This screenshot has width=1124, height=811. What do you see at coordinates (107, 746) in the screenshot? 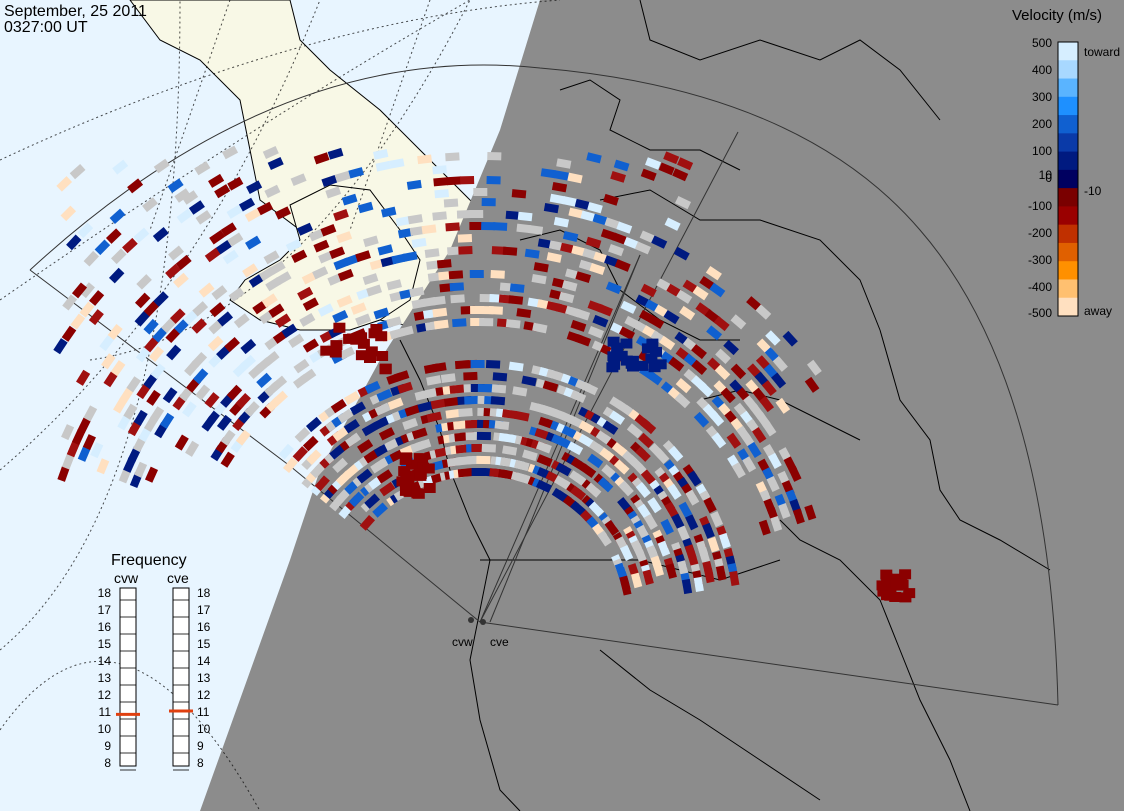
I see `frequency-scale-label: 9` at bounding box center [107, 746].